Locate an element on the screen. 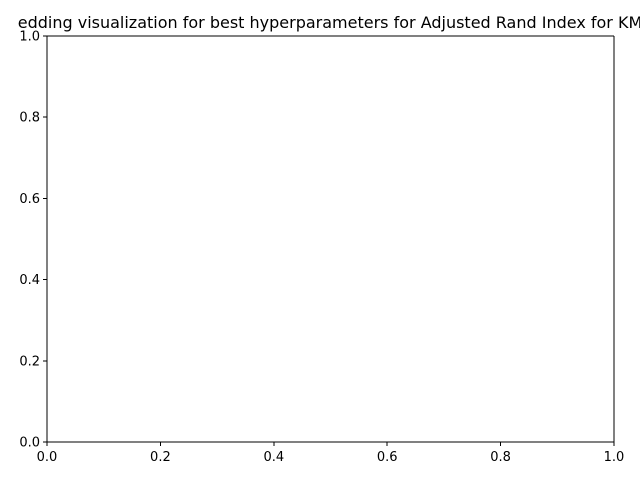  y-tick-label: 0.2 is located at coordinates (29, 361).